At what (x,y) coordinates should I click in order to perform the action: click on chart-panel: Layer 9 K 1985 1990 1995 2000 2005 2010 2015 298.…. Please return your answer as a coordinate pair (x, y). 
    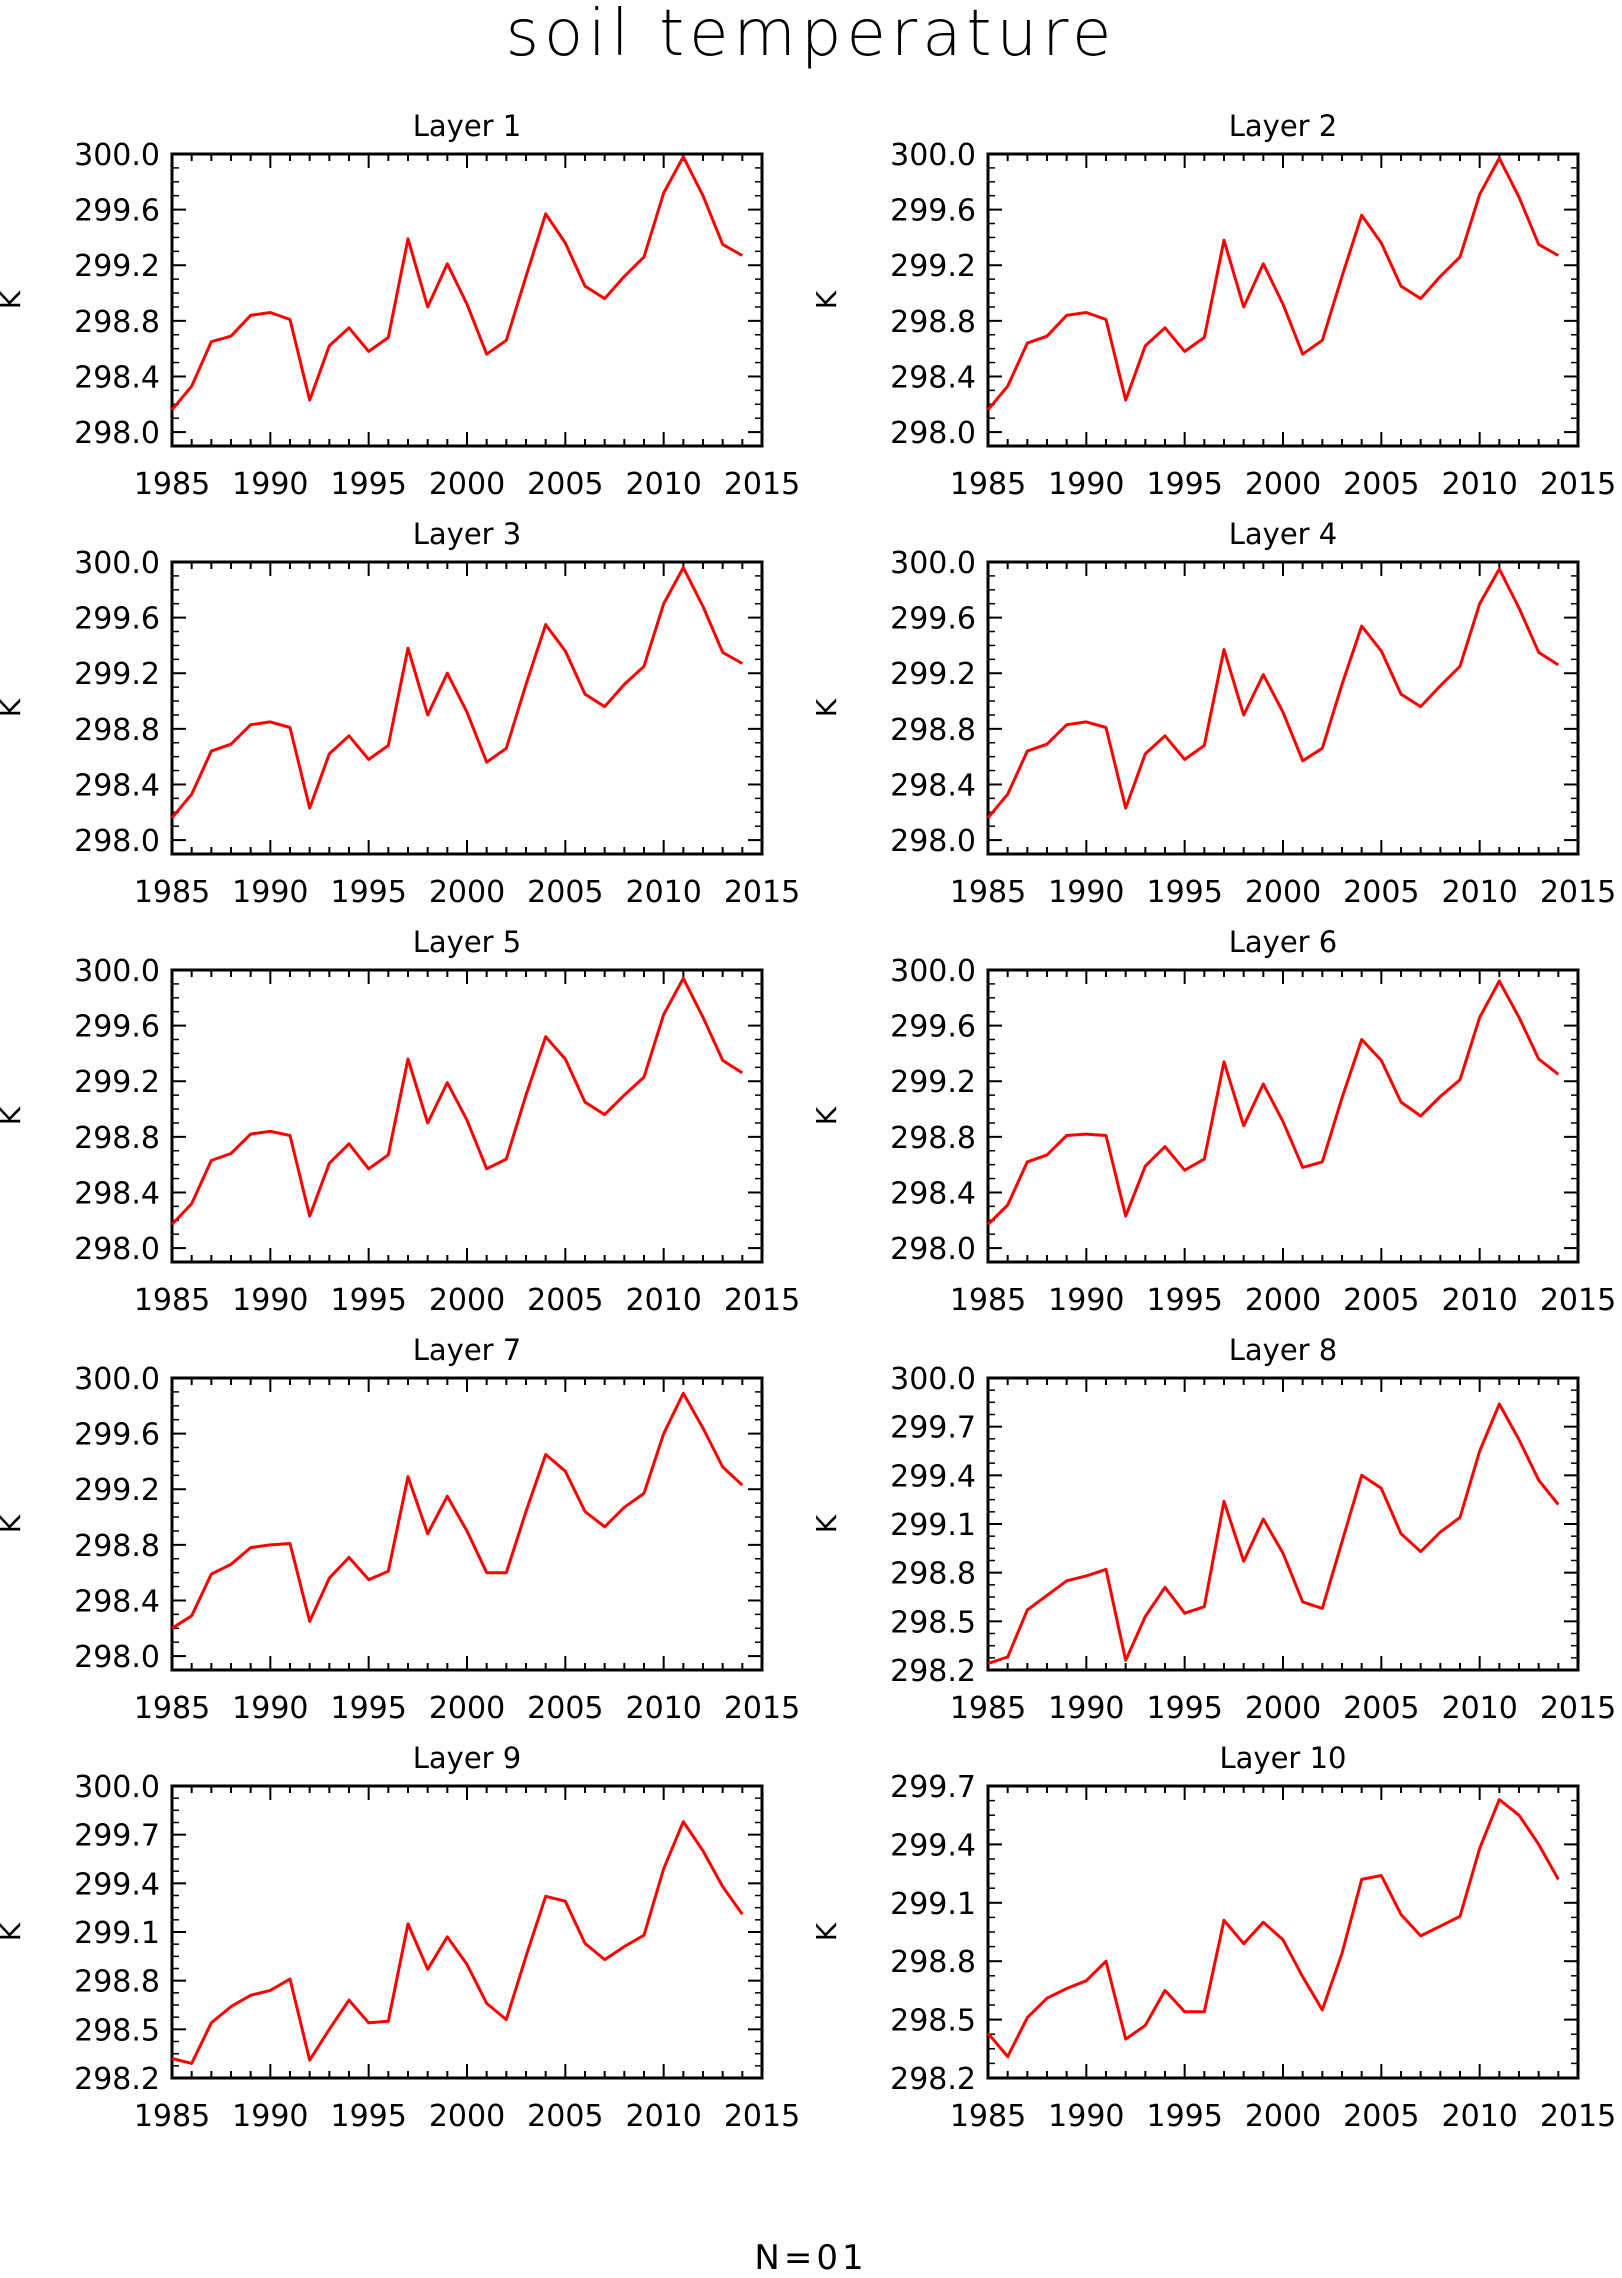
    Looking at the image, I should click on (400, 1937).